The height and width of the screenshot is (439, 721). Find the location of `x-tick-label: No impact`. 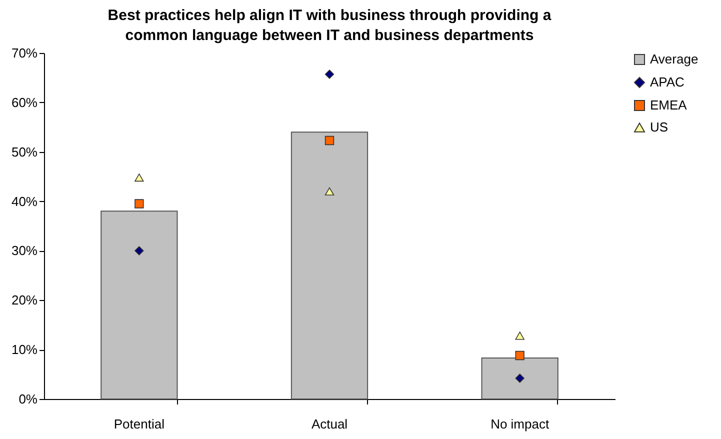

x-tick-label: No impact is located at coordinates (520, 424).